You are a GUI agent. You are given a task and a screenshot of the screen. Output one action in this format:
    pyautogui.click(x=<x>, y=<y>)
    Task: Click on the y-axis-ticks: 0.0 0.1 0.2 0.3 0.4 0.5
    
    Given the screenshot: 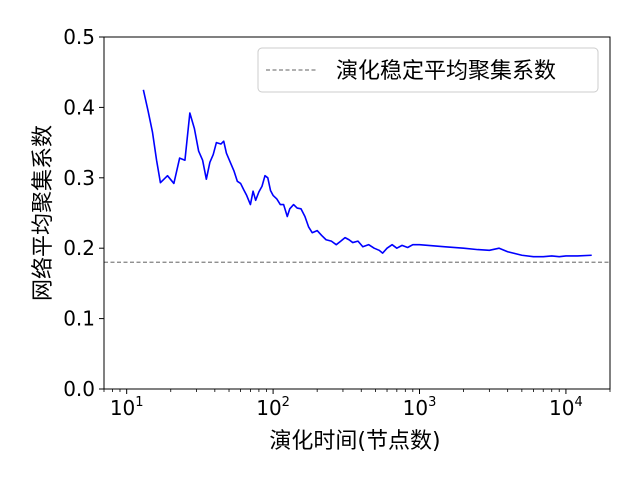 What is the action you would take?
    pyautogui.click(x=83, y=213)
    